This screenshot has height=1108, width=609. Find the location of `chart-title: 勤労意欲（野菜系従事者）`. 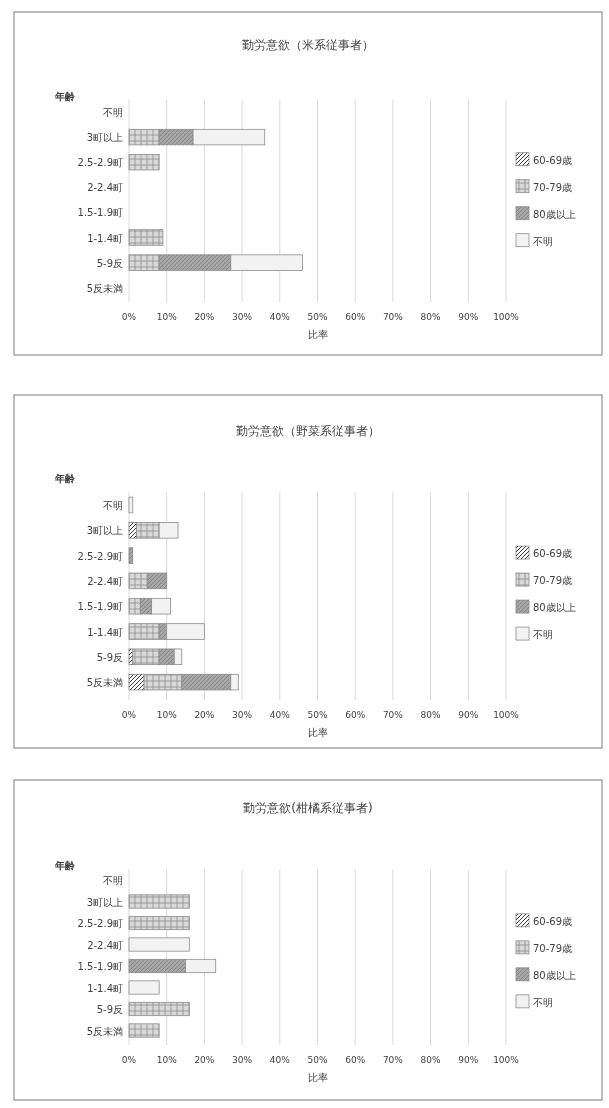

chart-title: 勤労意欲（野菜系従事者） is located at coordinates (308, 431).